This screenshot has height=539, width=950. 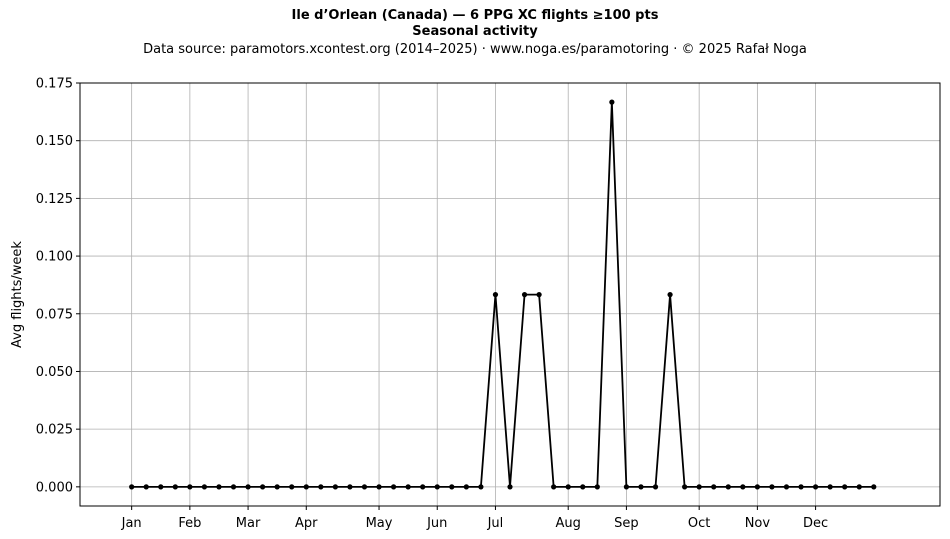 What do you see at coordinates (306, 523) in the screenshot?
I see `x-tick-label: Apr` at bounding box center [306, 523].